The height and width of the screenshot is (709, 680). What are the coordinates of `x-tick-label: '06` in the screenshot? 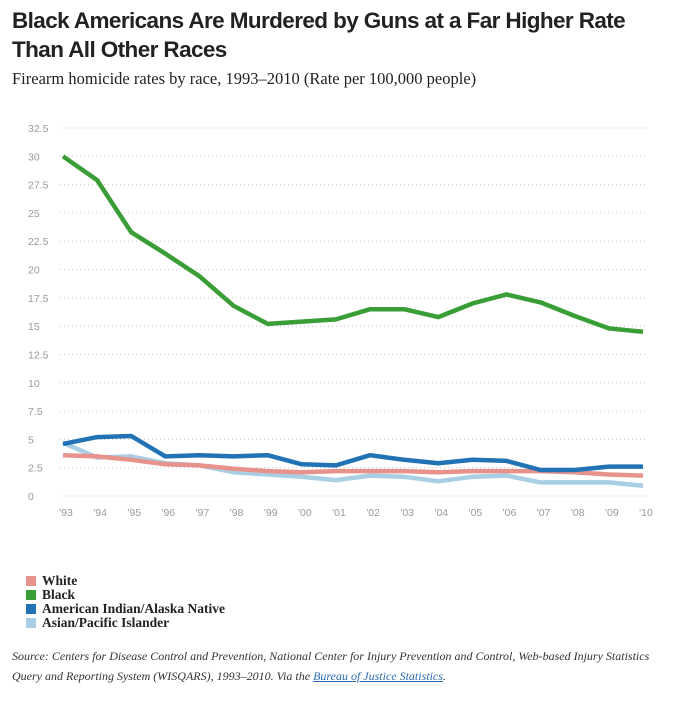 It's located at (510, 513).